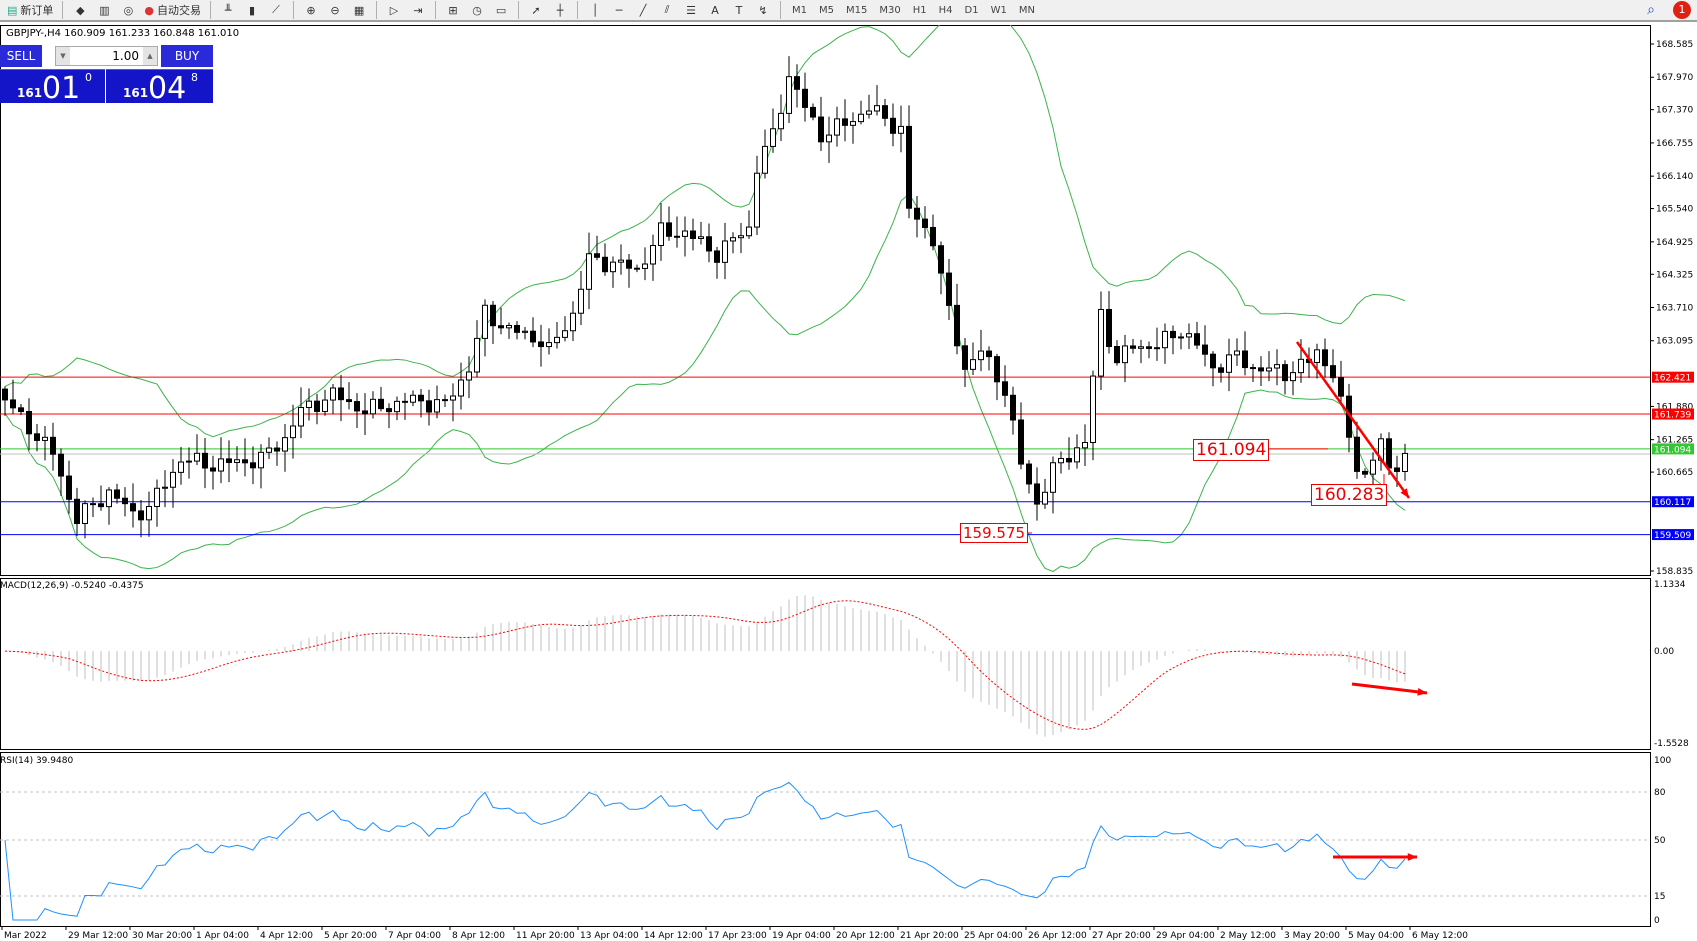  What do you see at coordinates (128, 10) in the screenshot?
I see `signals-icon: ◎` at bounding box center [128, 10].